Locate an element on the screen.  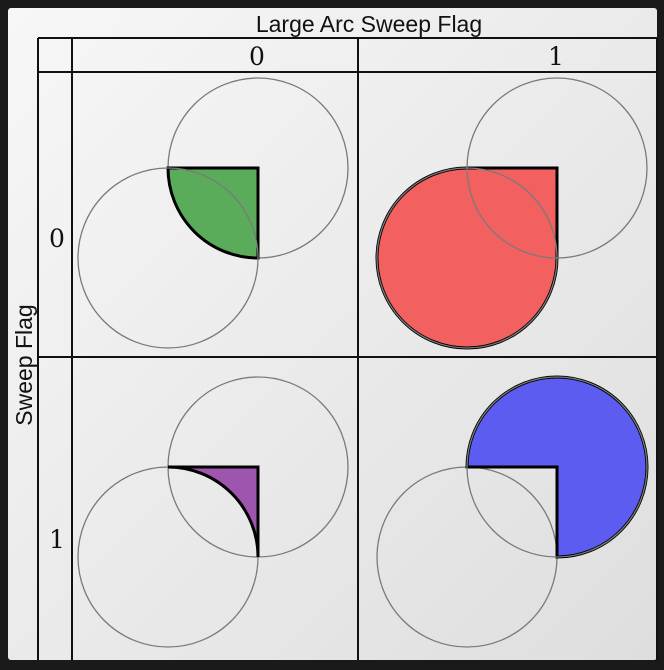
column-header-title: Large Arc Sweep Flag is located at coordinates (369, 24).